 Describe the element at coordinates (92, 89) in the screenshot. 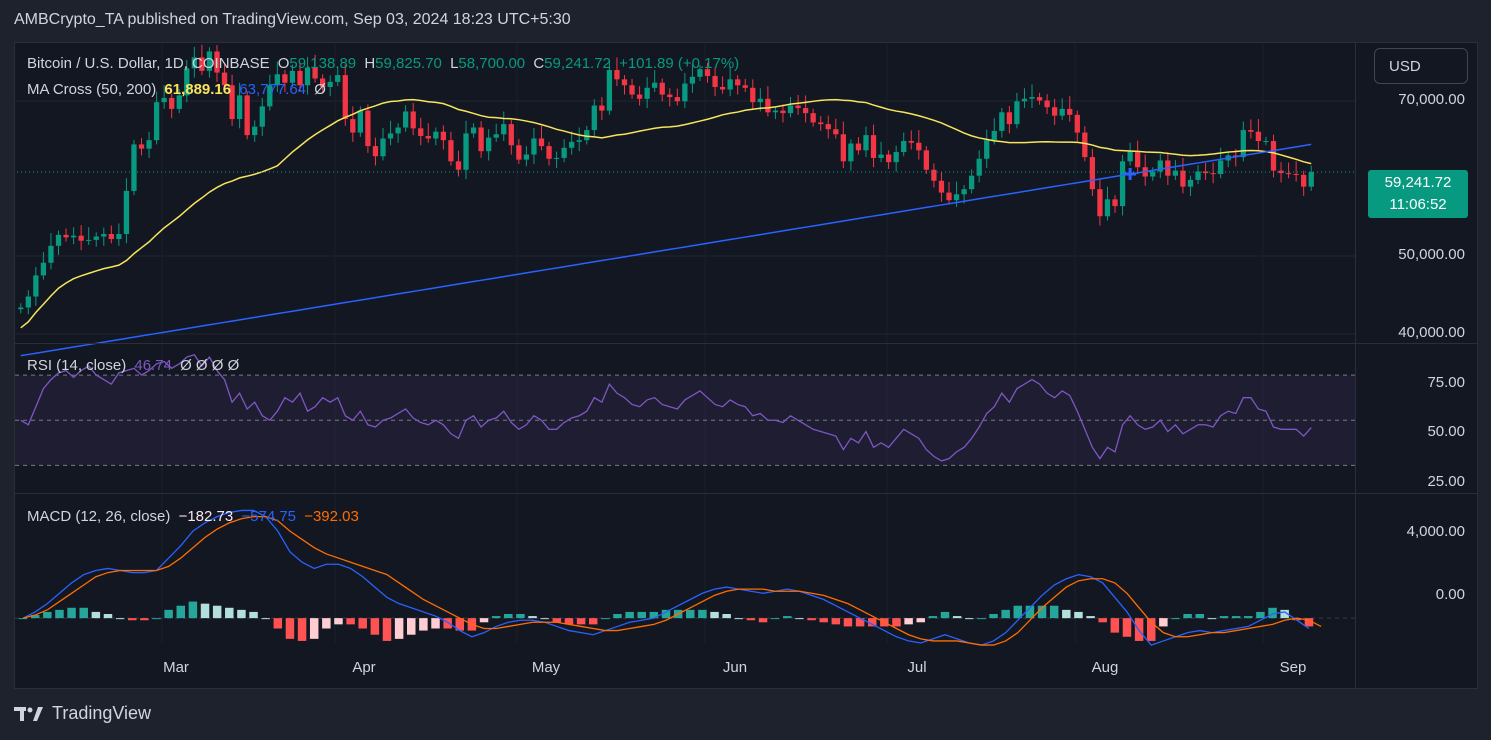

I see `ma-label: MA Cross (50, 200)` at that location.